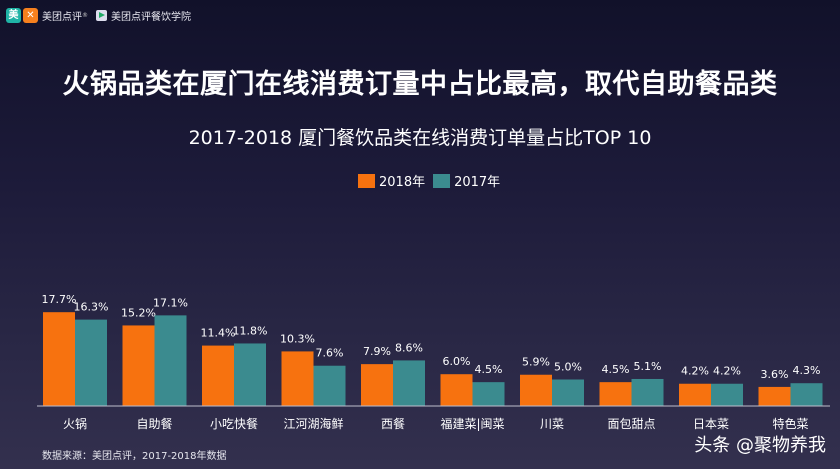 The image size is (840, 469). Describe the element at coordinates (409, 347) in the screenshot. I see `data-label: 8.6%` at that location.